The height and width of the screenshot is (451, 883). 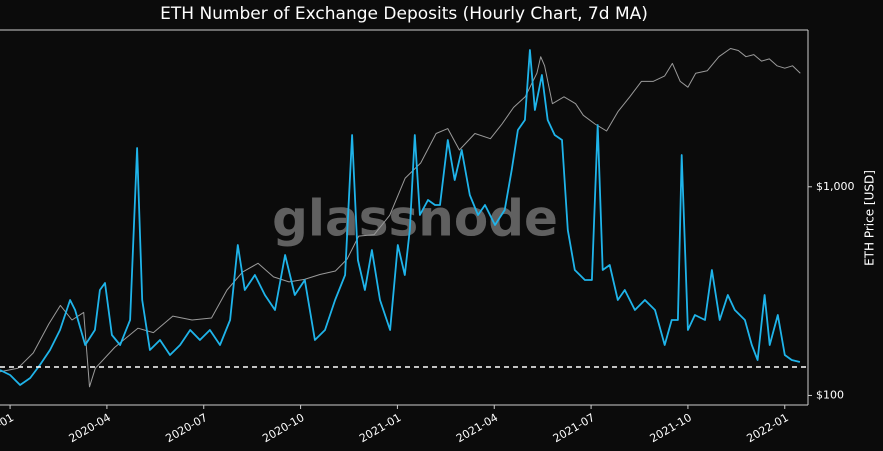 I want to click on x-tick-label: 2021-07, so click(x=574, y=428).